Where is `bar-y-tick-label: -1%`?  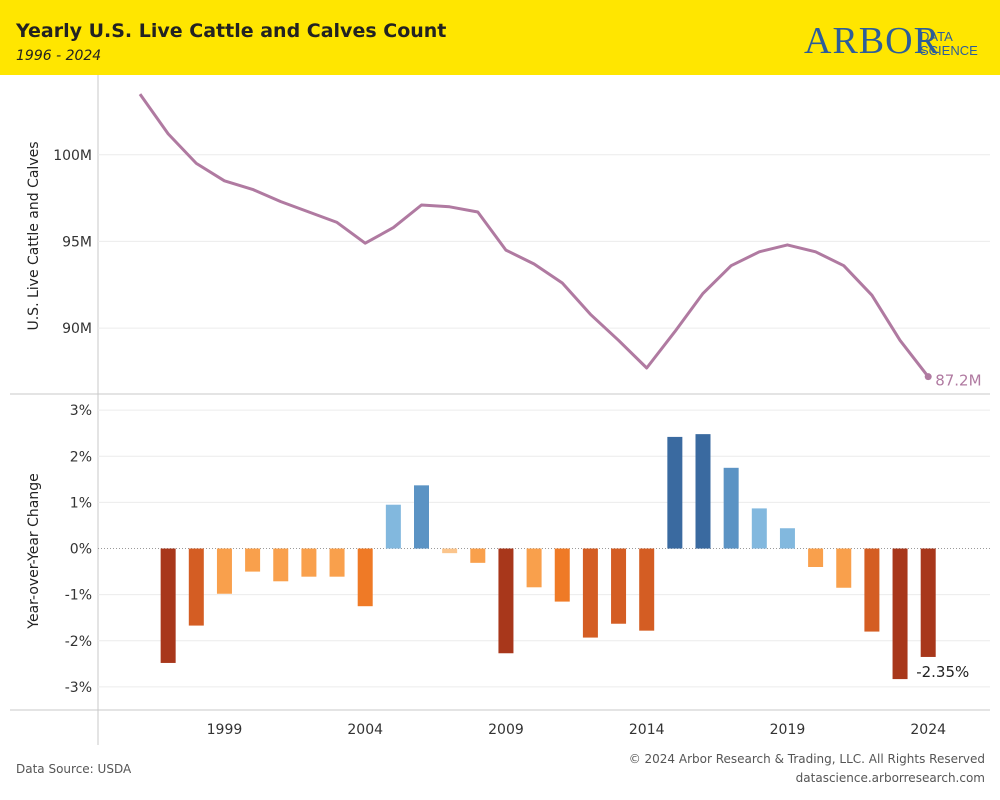 bar-y-tick-label: -1% is located at coordinates (78, 596).